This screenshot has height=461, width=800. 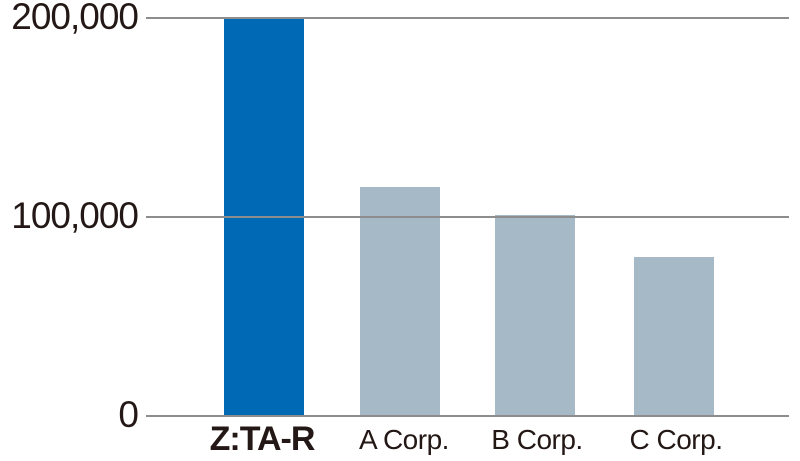 What do you see at coordinates (404, 439) in the screenshot?
I see `x-tick-label-a-corp: A Corp.` at bounding box center [404, 439].